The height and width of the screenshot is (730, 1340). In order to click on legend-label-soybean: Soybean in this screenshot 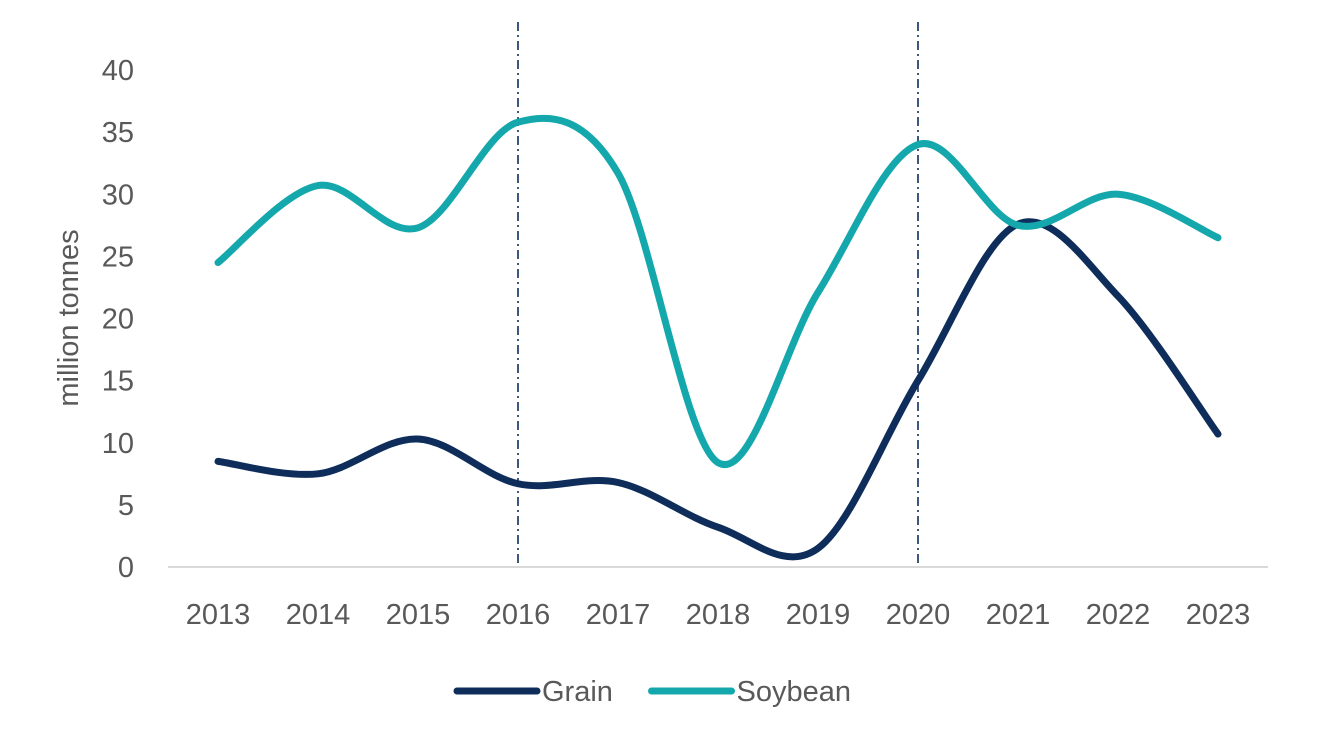, I will do `click(794, 692)`.